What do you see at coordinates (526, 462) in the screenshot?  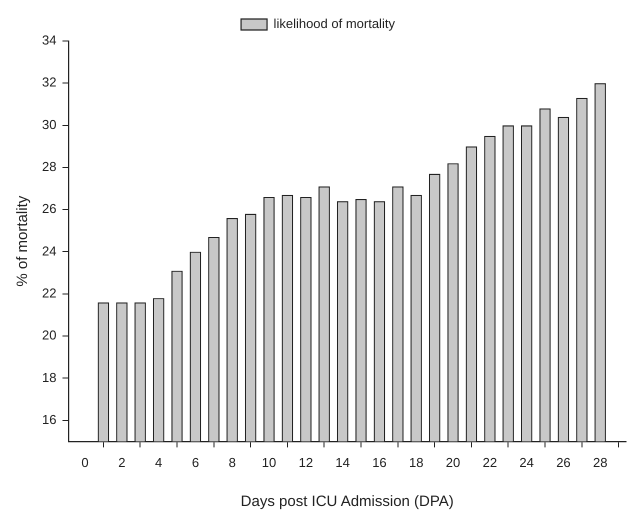 I see `x-tick-label: 24` at bounding box center [526, 462].